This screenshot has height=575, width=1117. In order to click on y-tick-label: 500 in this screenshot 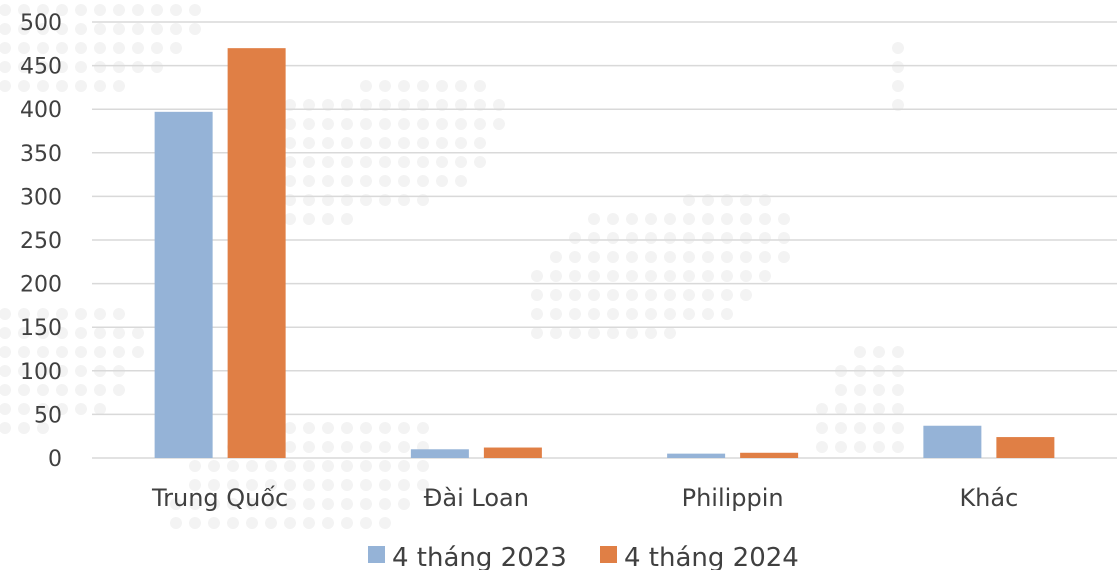, I will do `click(41, 23)`.